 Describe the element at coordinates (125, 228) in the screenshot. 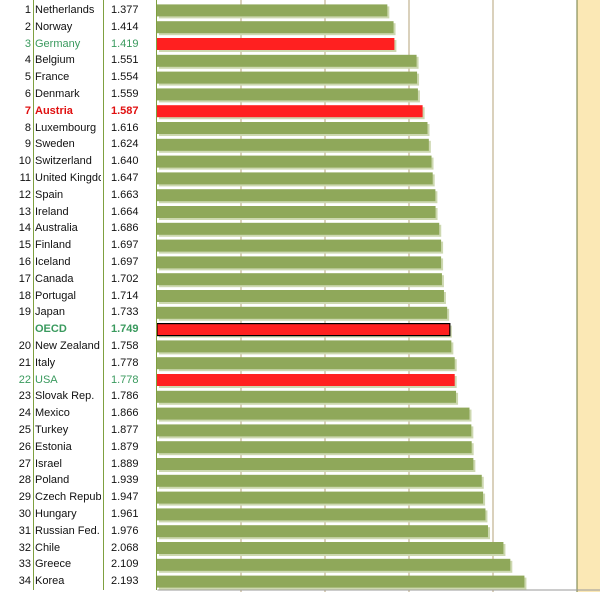

I see `value-cell: 1.686` at that location.